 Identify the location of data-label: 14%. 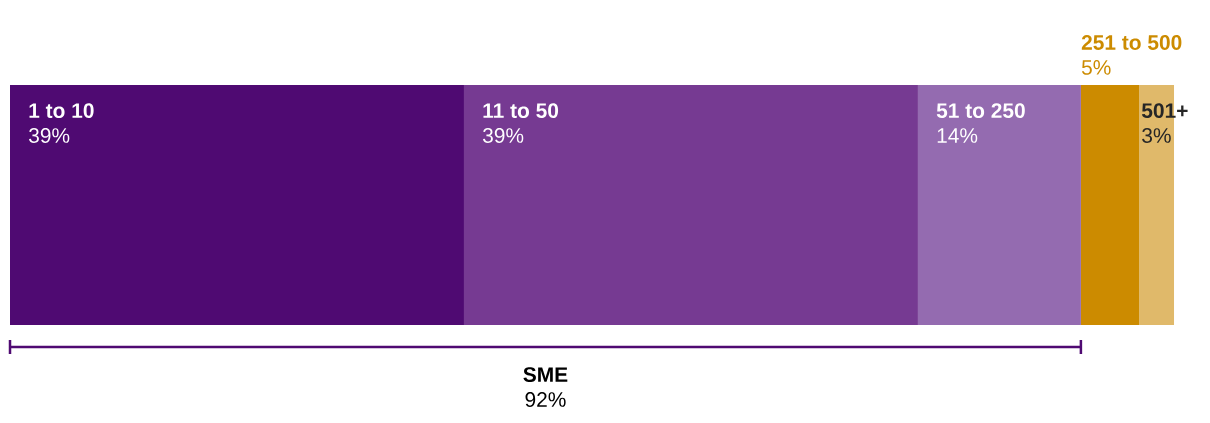
(957, 135).